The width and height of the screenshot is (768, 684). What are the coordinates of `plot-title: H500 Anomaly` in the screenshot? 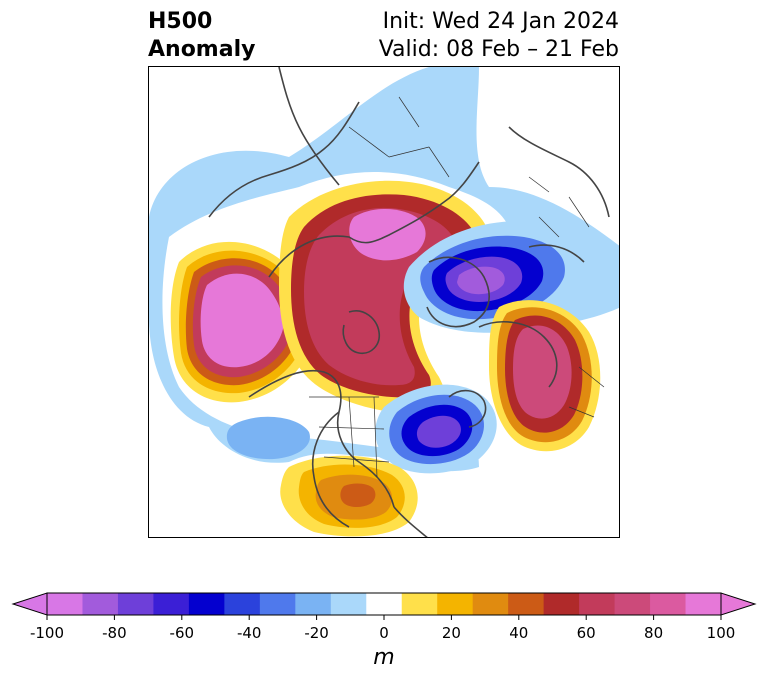 It's located at (201, 36).